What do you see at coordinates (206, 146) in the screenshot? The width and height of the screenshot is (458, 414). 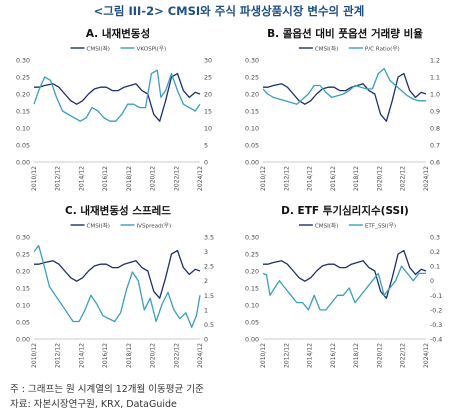 I see `y-tick-right: 5` at bounding box center [206, 146].